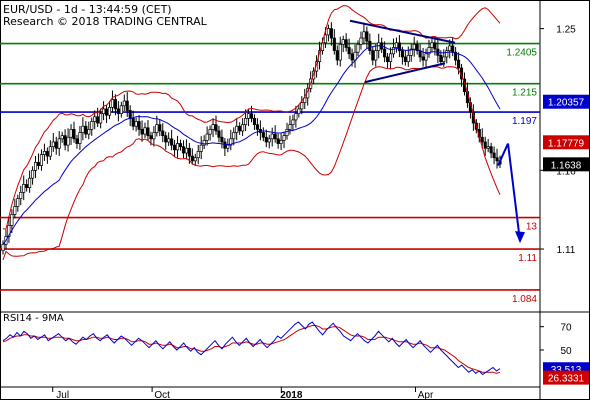 The width and height of the screenshot is (590, 400). I want to click on x-tick-label: Apr, so click(426, 395).